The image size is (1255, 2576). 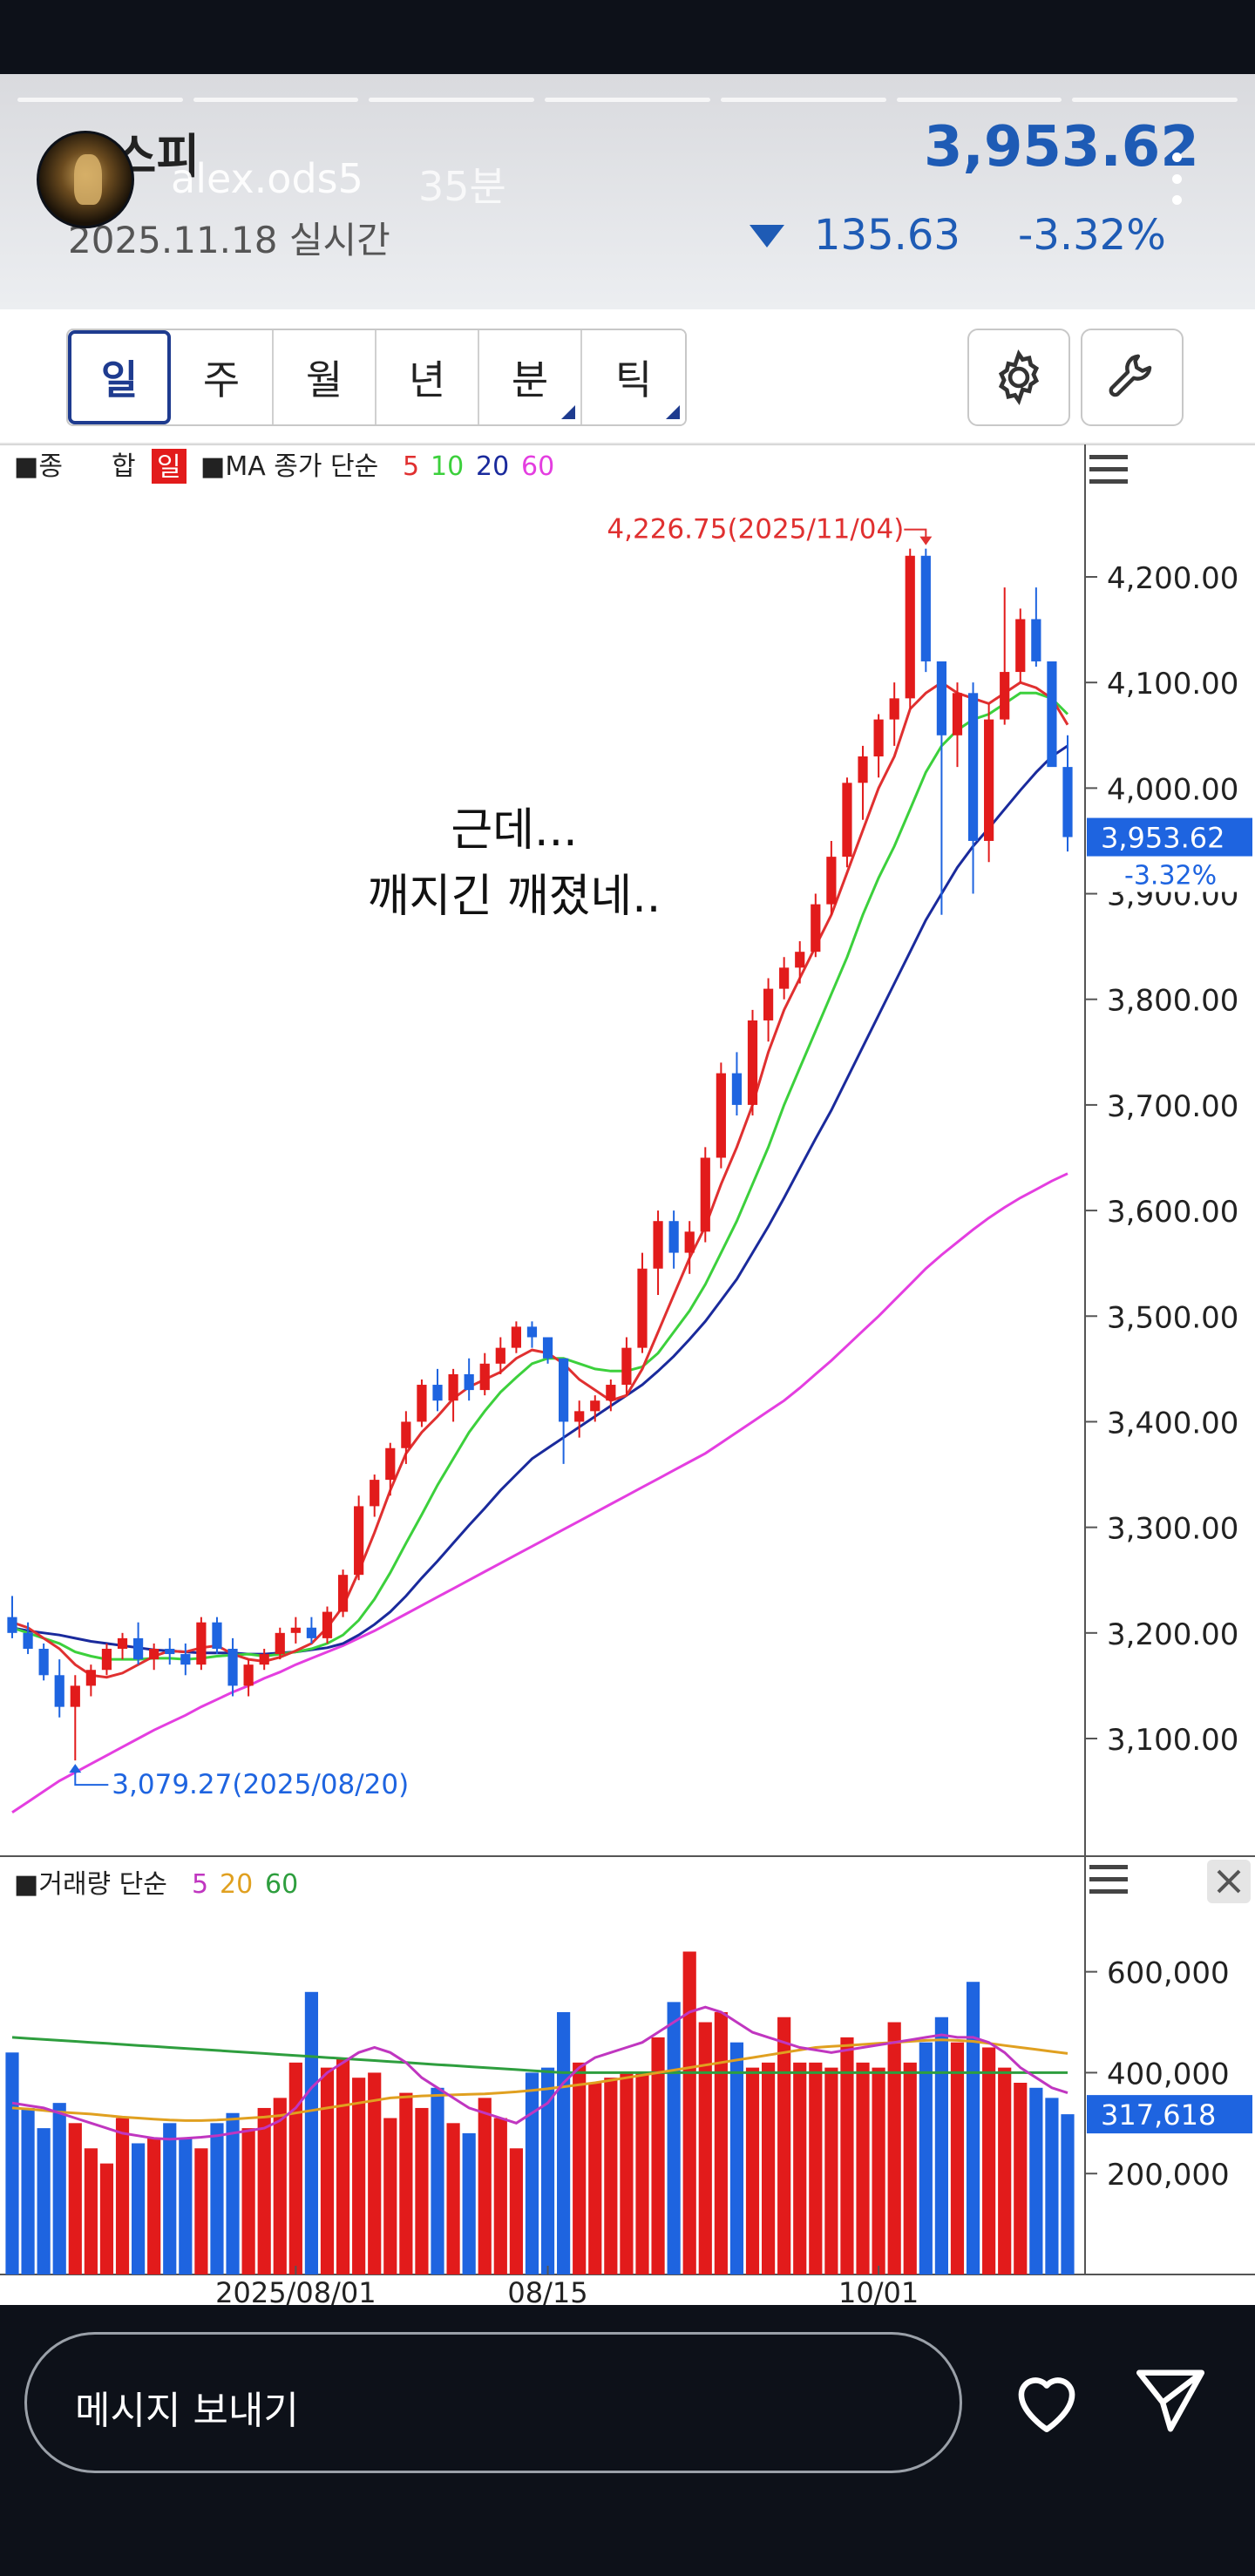 What do you see at coordinates (514, 864) in the screenshot?
I see `story-caption: 근데... 깨지긴 깨졌네..` at bounding box center [514, 864].